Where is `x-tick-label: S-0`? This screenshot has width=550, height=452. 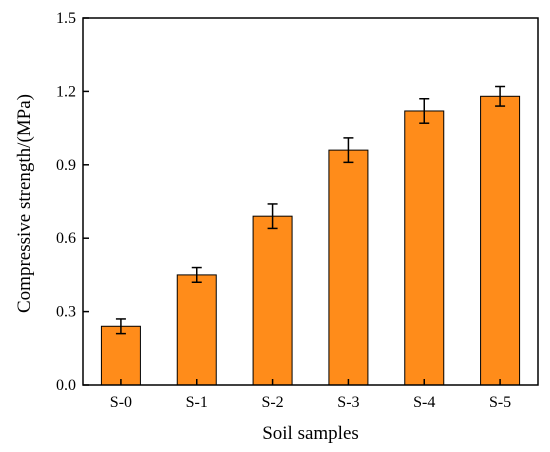 x-tick-label: S-0 is located at coordinates (121, 402).